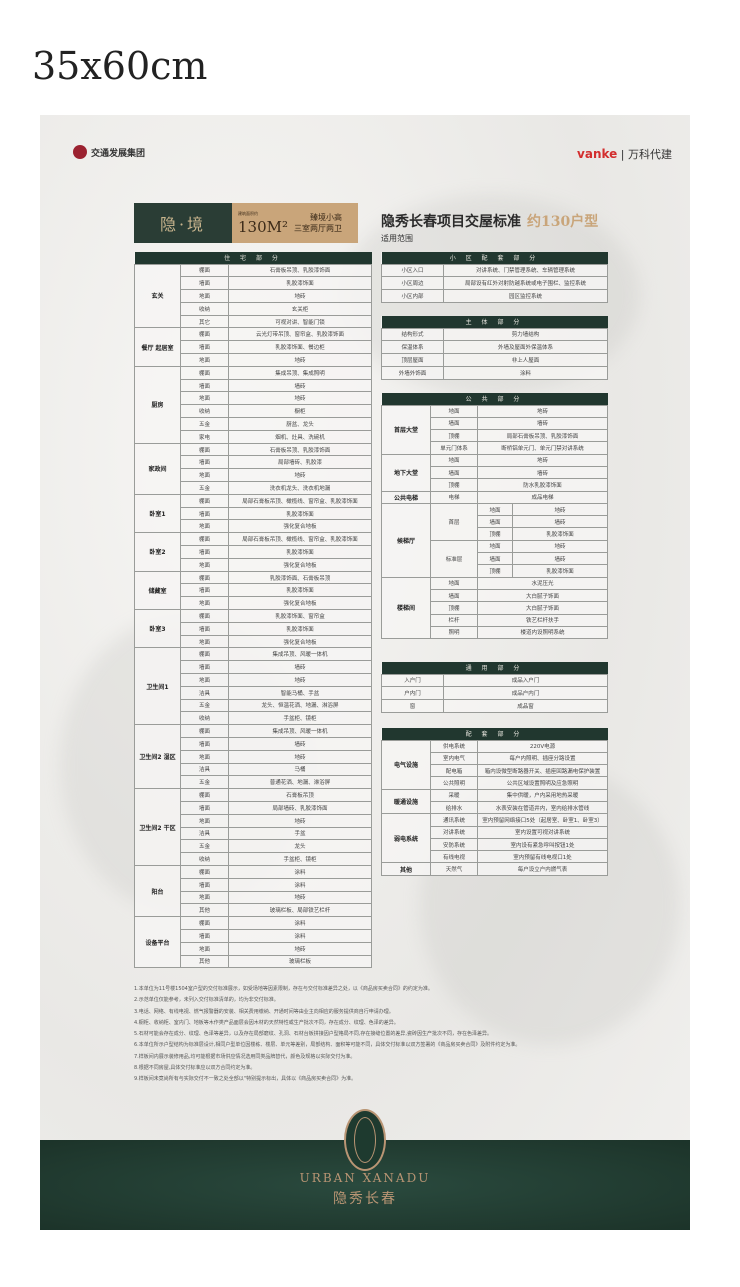 The height and width of the screenshot is (1287, 740). Describe the element at coordinates (300, 859) in the screenshot. I see `table-cell: 手盆柜、镜柜` at that location.